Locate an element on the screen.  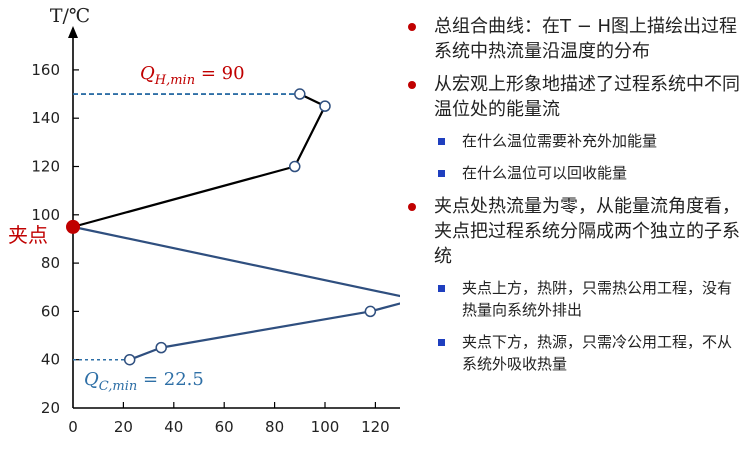
q-h-min-label: QH,min = 90 is located at coordinates (192, 75).